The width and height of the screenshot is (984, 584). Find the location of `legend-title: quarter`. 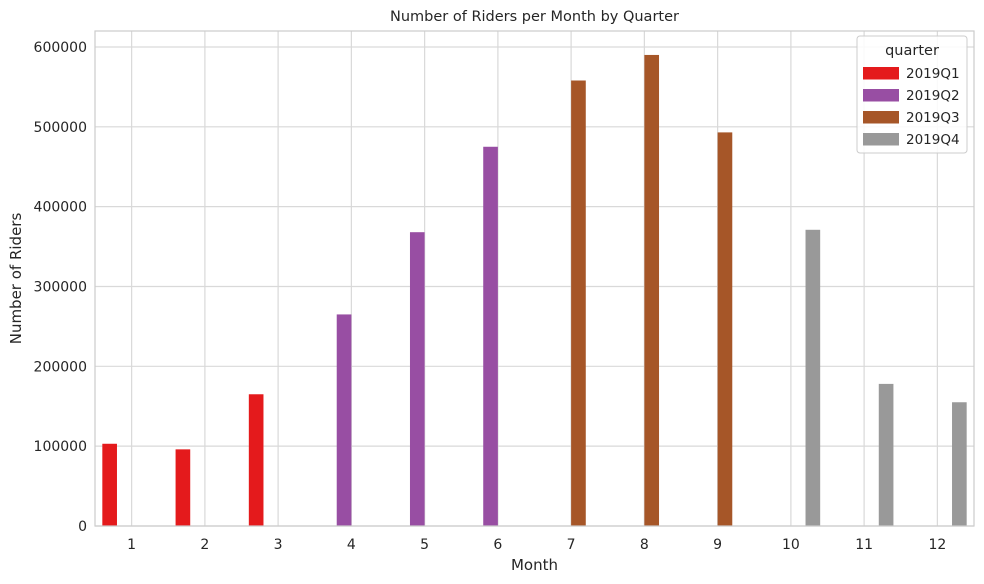

legend-title: quarter is located at coordinates (912, 51).